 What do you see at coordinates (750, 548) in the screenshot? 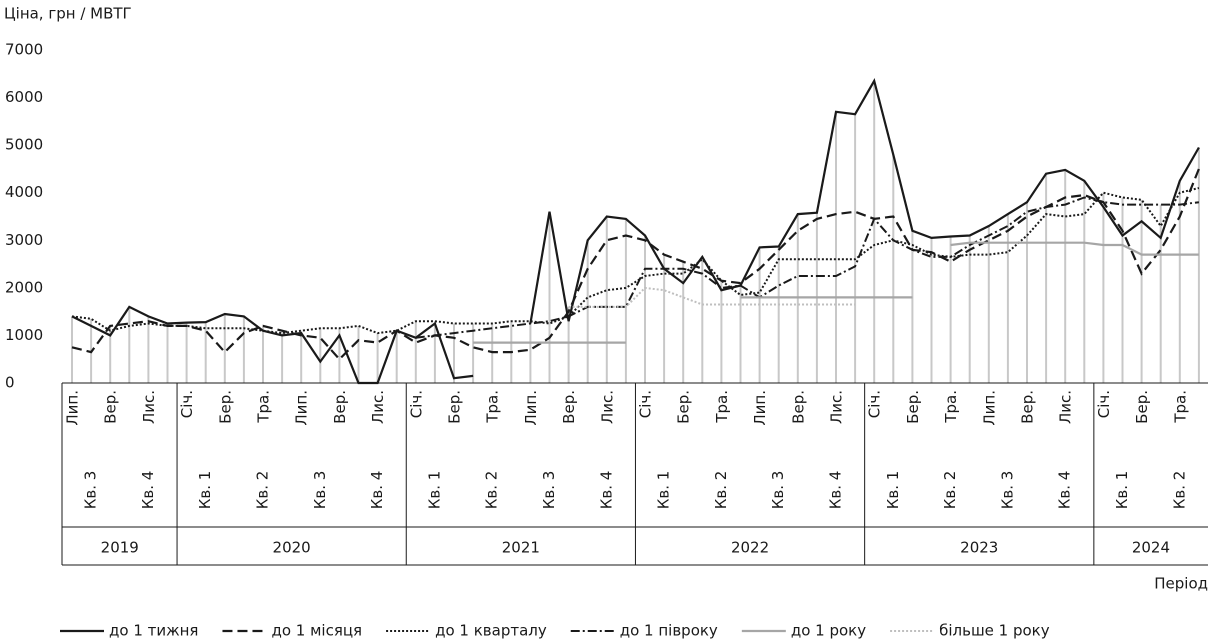
I see `year-label: 2022` at bounding box center [750, 548].